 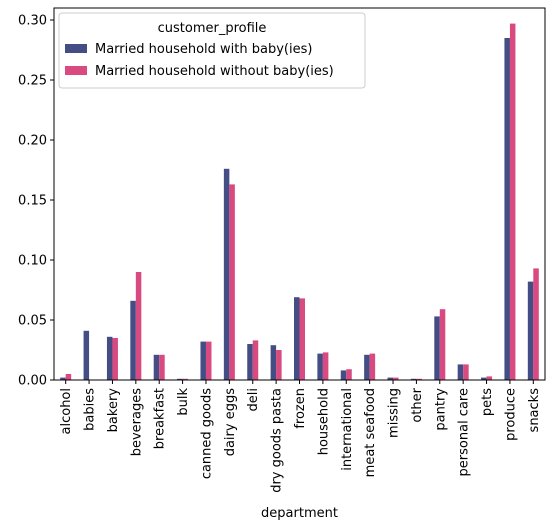 What do you see at coordinates (203, 360) in the screenshot?
I see `bar-with-babies-canned-goods` at bounding box center [203, 360].